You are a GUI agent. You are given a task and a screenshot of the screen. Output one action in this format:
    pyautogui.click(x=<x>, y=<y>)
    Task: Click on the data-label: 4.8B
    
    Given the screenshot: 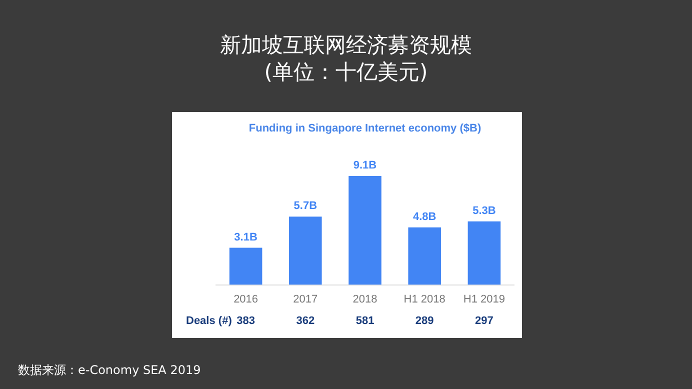 What is the action you would take?
    pyautogui.click(x=424, y=216)
    